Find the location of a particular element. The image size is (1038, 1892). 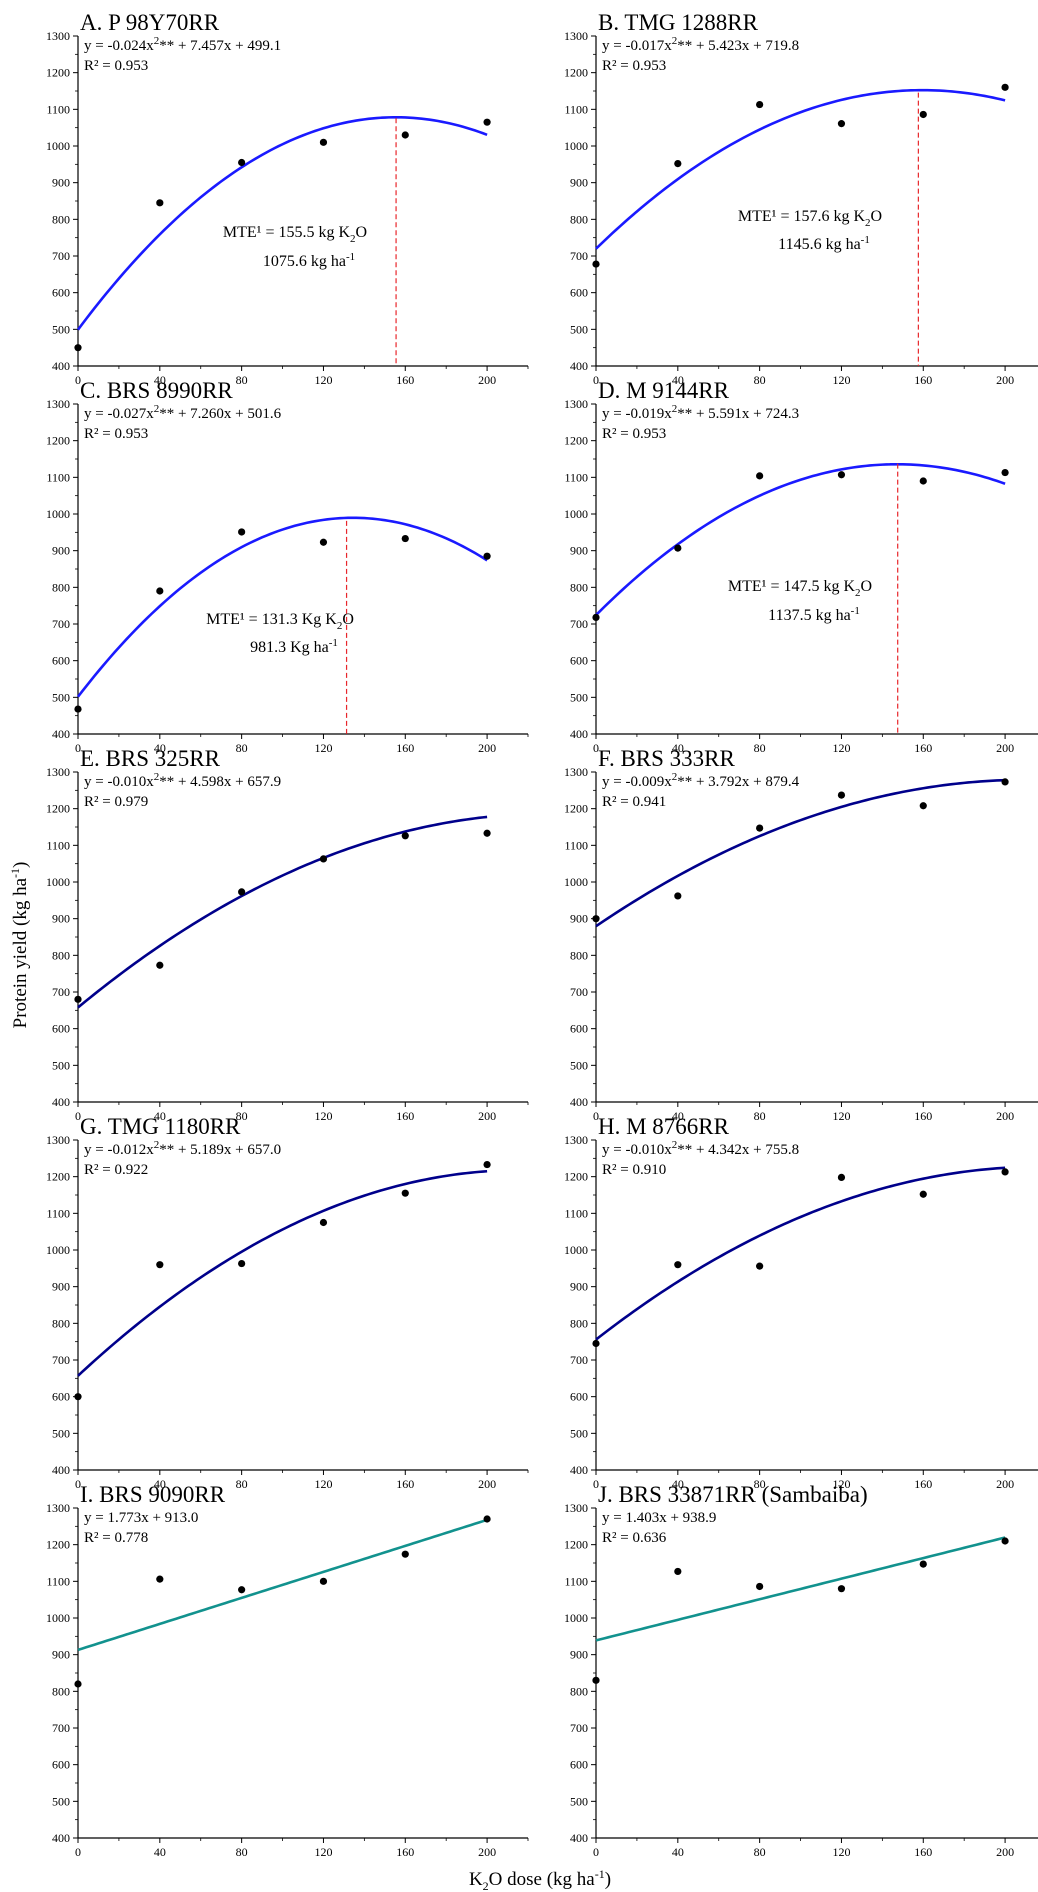

panel-i-equation: y = 1.773x + 913.0 is located at coordinates (141, 1518).